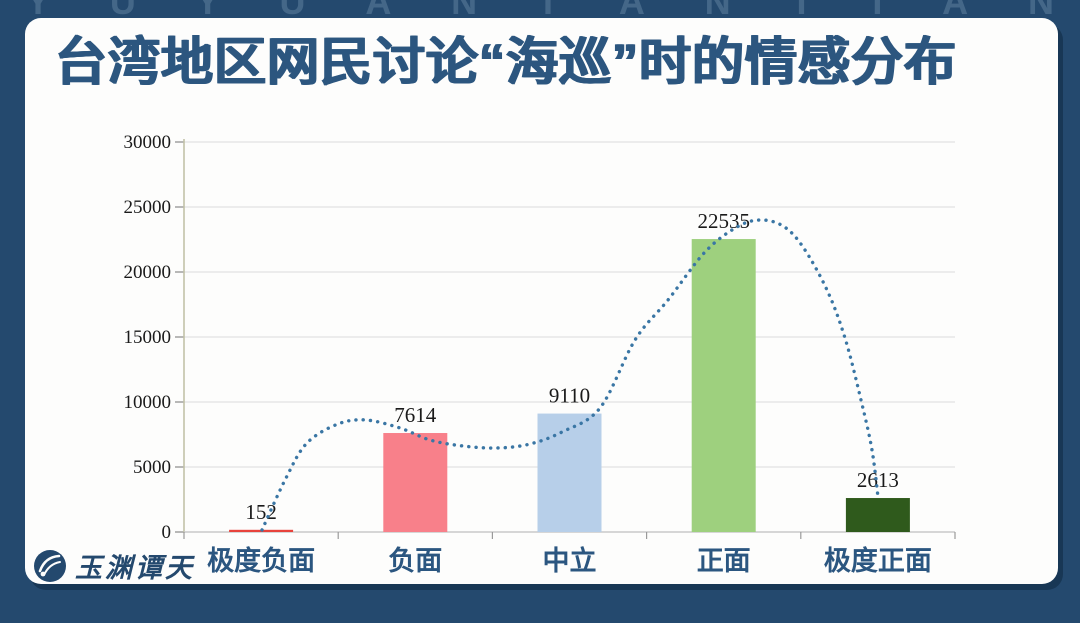 This screenshot has width=1080, height=623. What do you see at coordinates (135, 568) in the screenshot?
I see `logo-text: 玉渊谭天` at bounding box center [135, 568].